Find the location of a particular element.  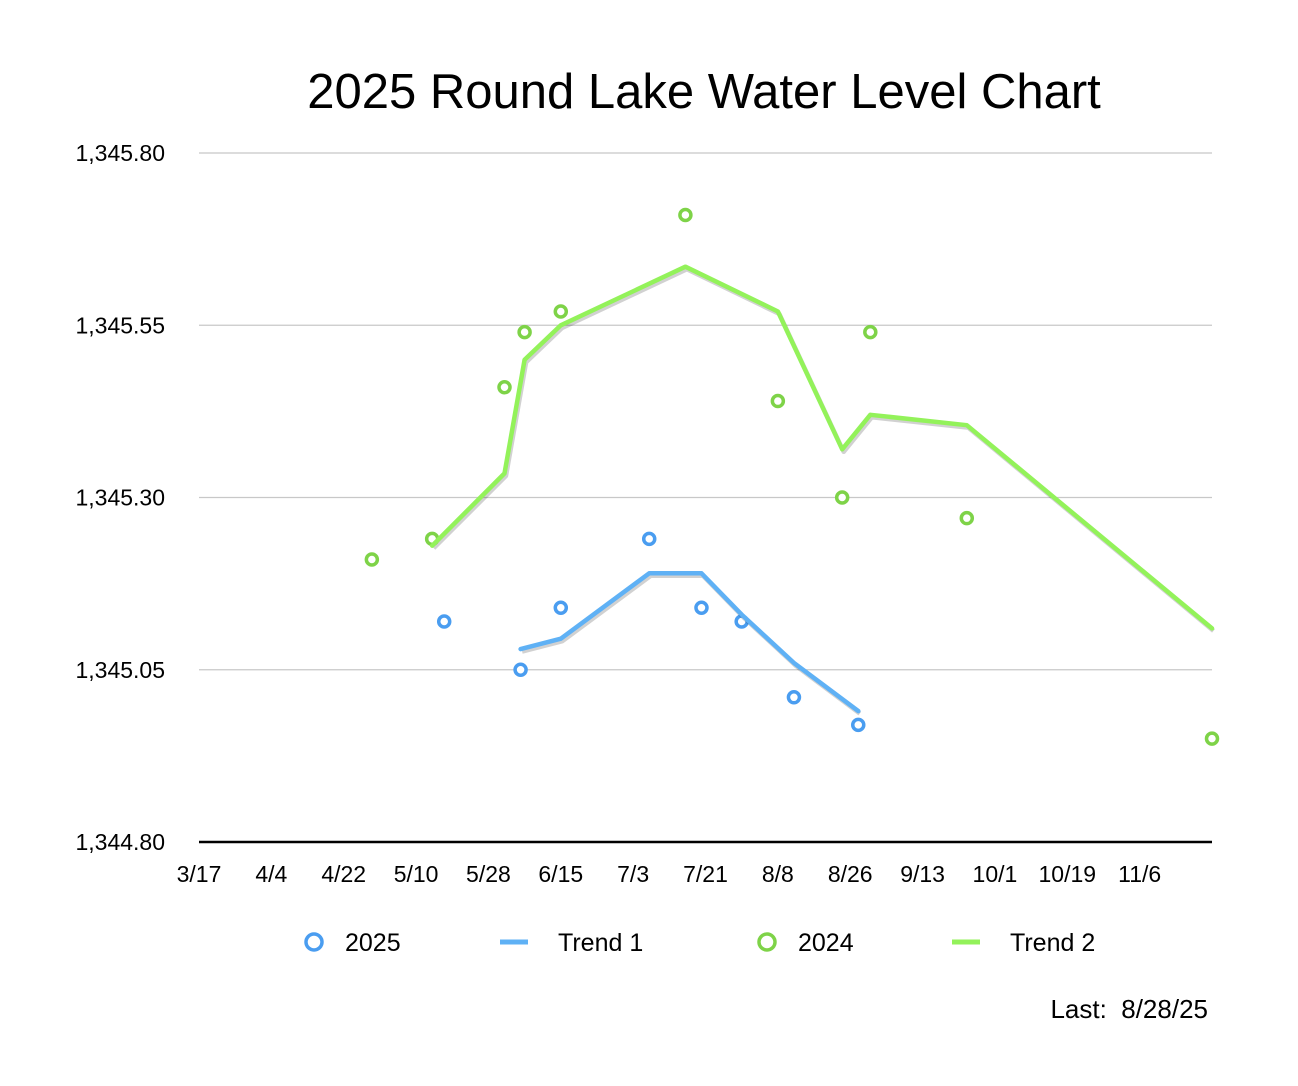

trend-line-shadow is located at coordinates (691, 644).